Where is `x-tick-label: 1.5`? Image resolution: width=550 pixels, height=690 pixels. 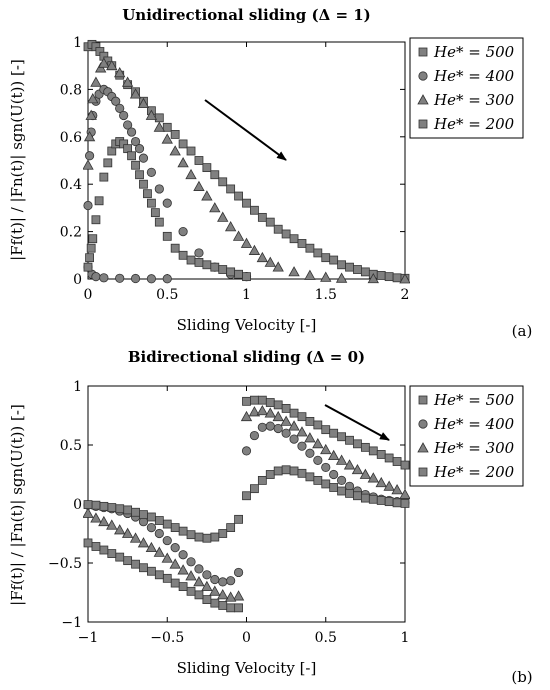 x-tick-label: 1.5 is located at coordinates (326, 295).